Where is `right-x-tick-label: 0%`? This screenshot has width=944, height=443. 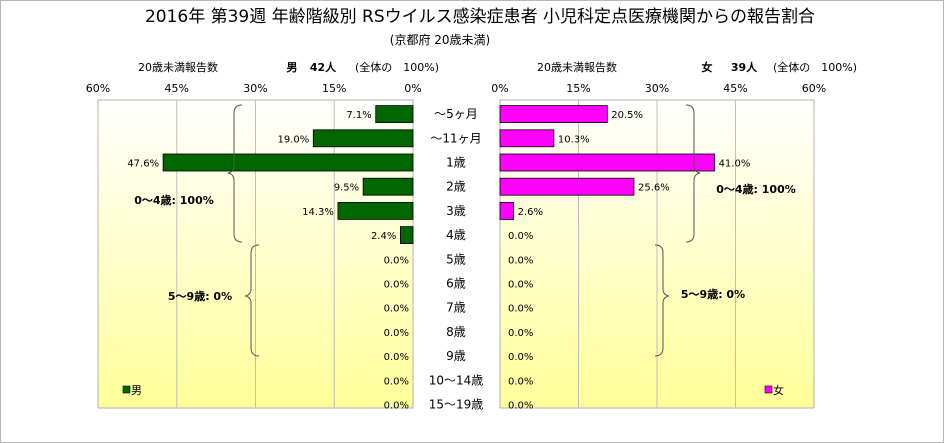
right-x-tick-label: 0% is located at coordinates (499, 88).